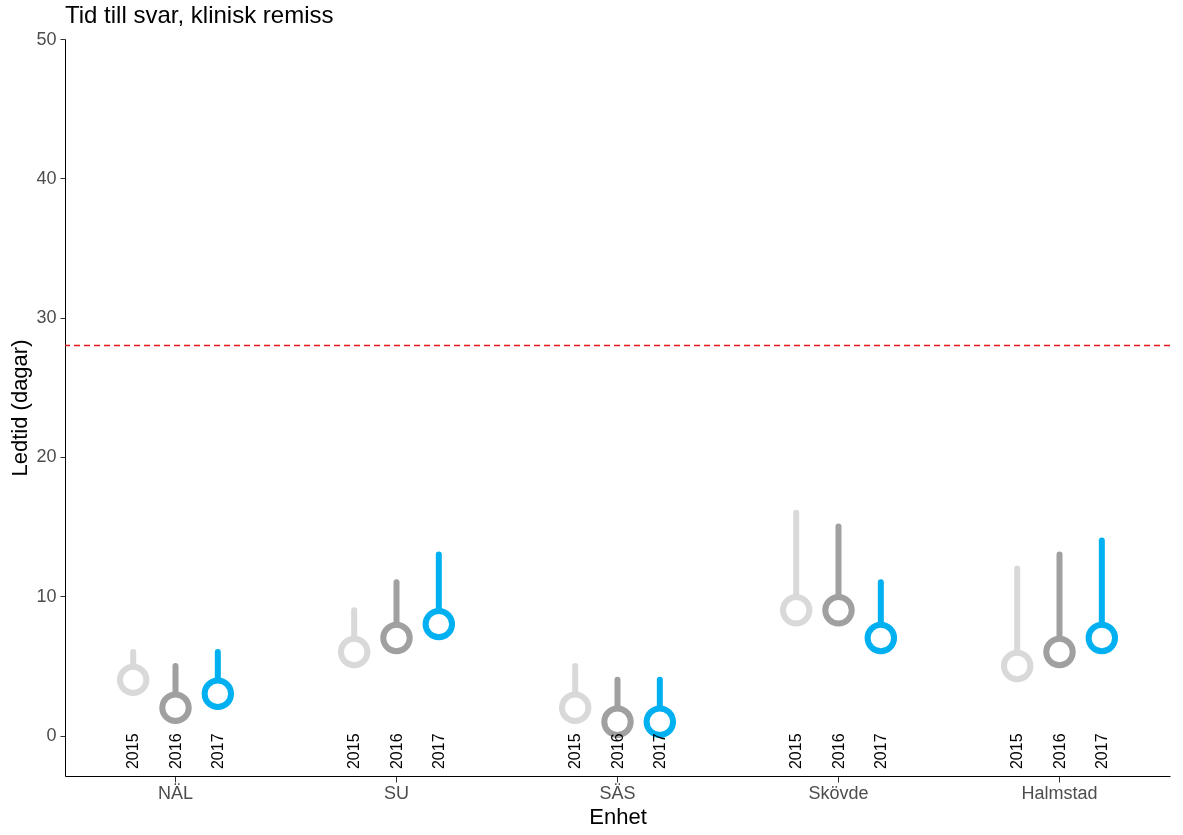  I want to click on chart-title: Tid till svar, klinisk remiss, so click(199, 14).